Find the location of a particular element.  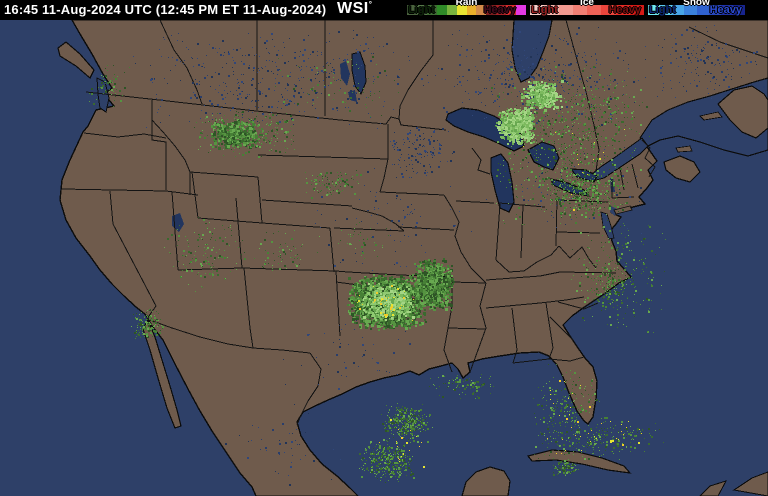

legend-snow: Snow Light Heavy is located at coordinates (696, 10).